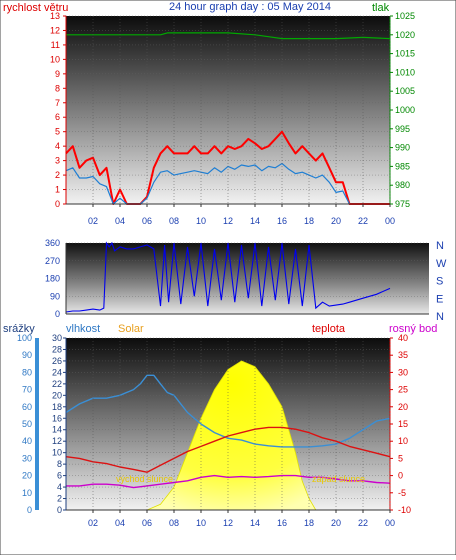 The height and width of the screenshot is (560, 456). Describe the element at coordinates (403, 424) in the screenshot. I see `temperature-tick-label: 15` at that location.